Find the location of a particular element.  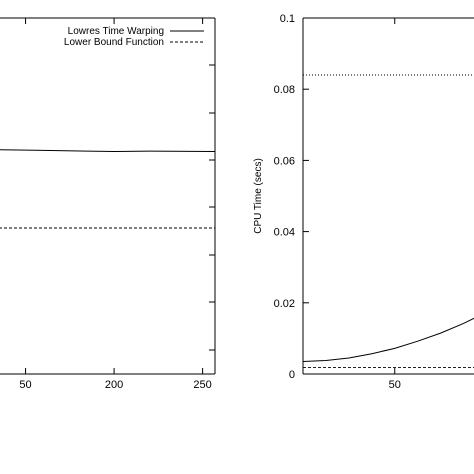

legend-label-lowres: Lowres Time Warping is located at coordinates (116, 31).